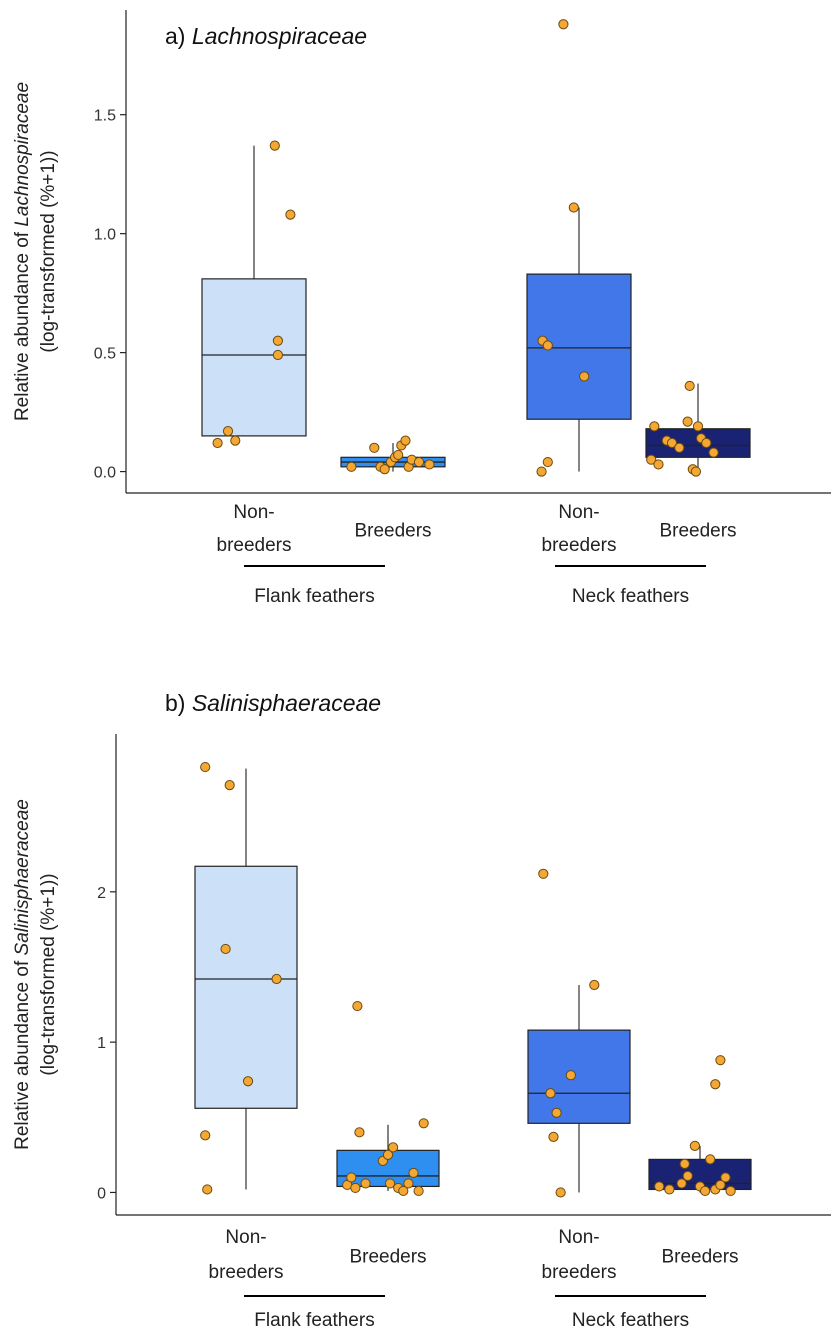 This screenshot has width=831, height=1341. I want to click on panel-b-ylabel-prefix: Relative abundance of, so click(22, 1052).